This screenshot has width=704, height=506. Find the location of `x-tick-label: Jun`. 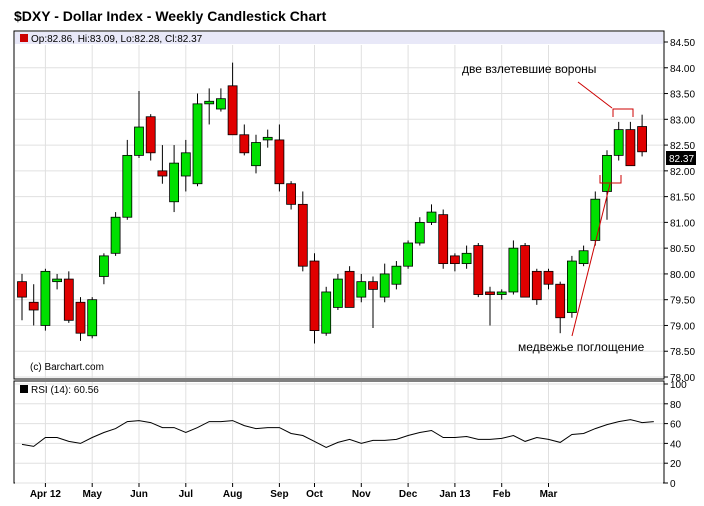

x-tick-label: Jun is located at coordinates (139, 494).